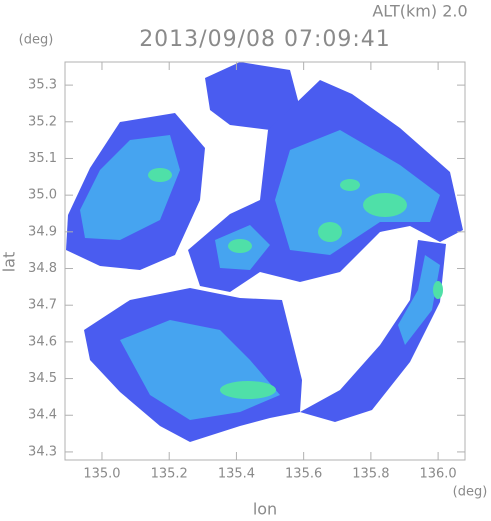 The image size is (491, 521). I want to click on x-tick-label: 135.8, so click(370, 474).